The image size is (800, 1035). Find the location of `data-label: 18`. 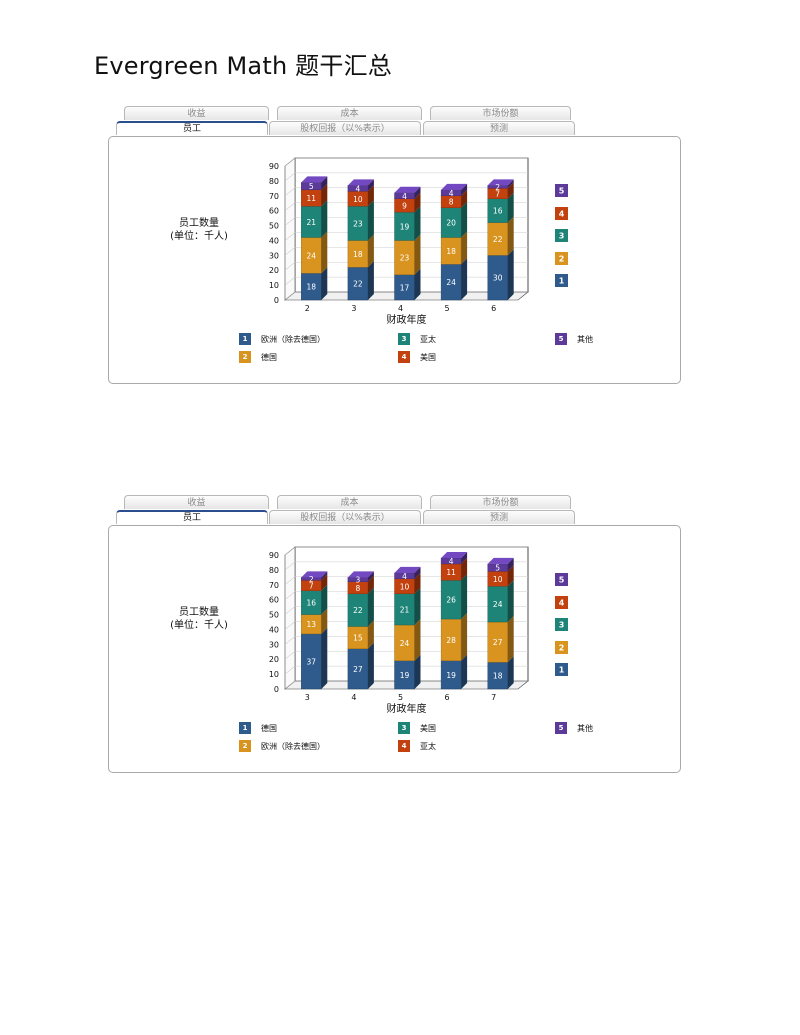

data-label: 18 is located at coordinates (451, 251).